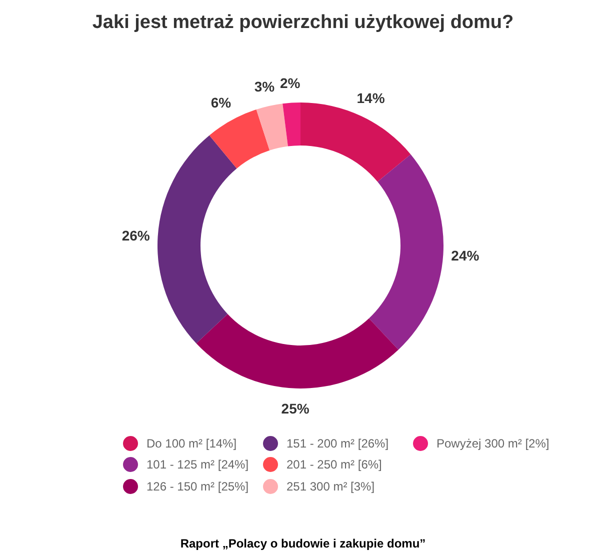 The image size is (605, 552). Describe the element at coordinates (465, 256) in the screenshot. I see `data-label: 24%` at that location.